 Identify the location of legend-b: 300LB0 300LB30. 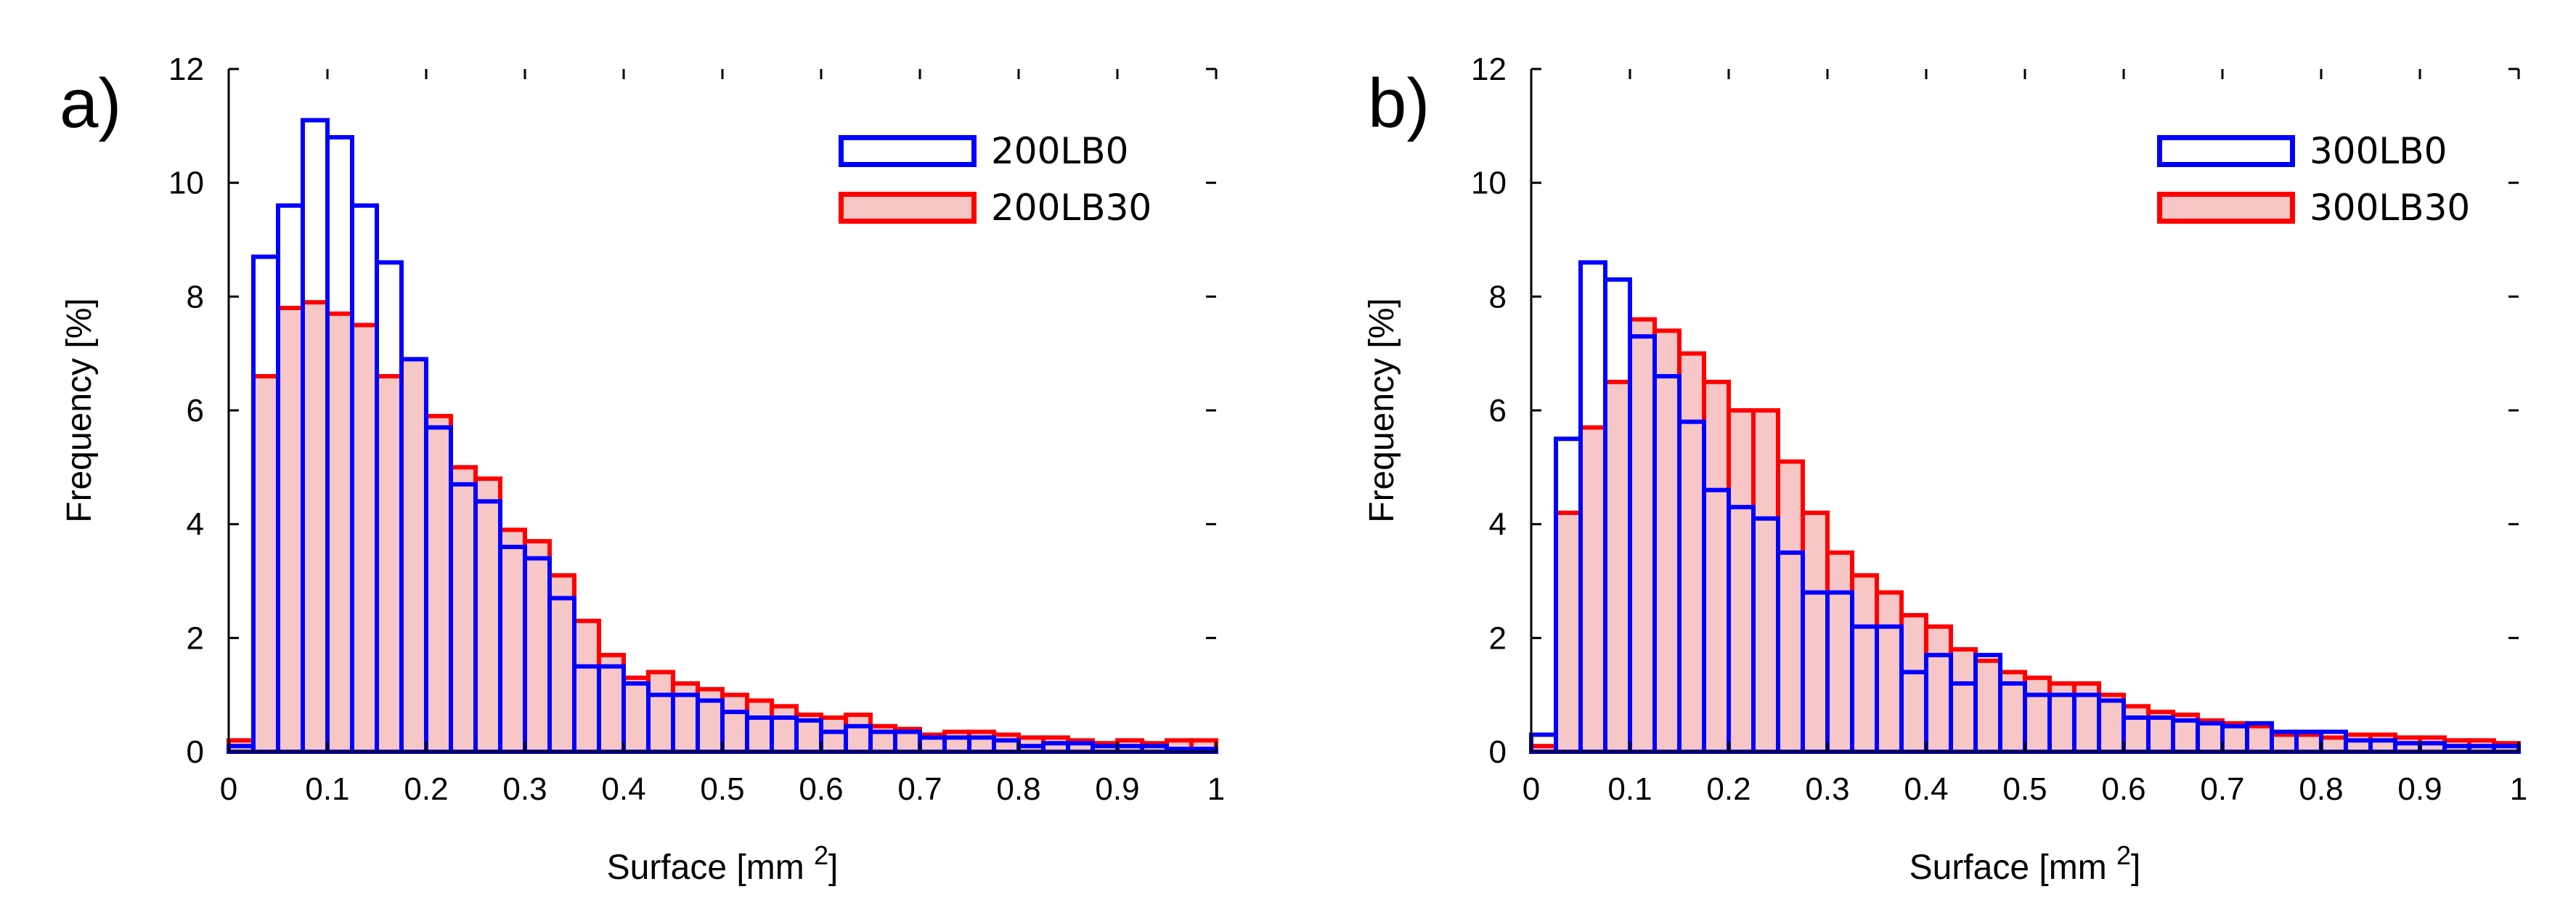
(2314, 187).